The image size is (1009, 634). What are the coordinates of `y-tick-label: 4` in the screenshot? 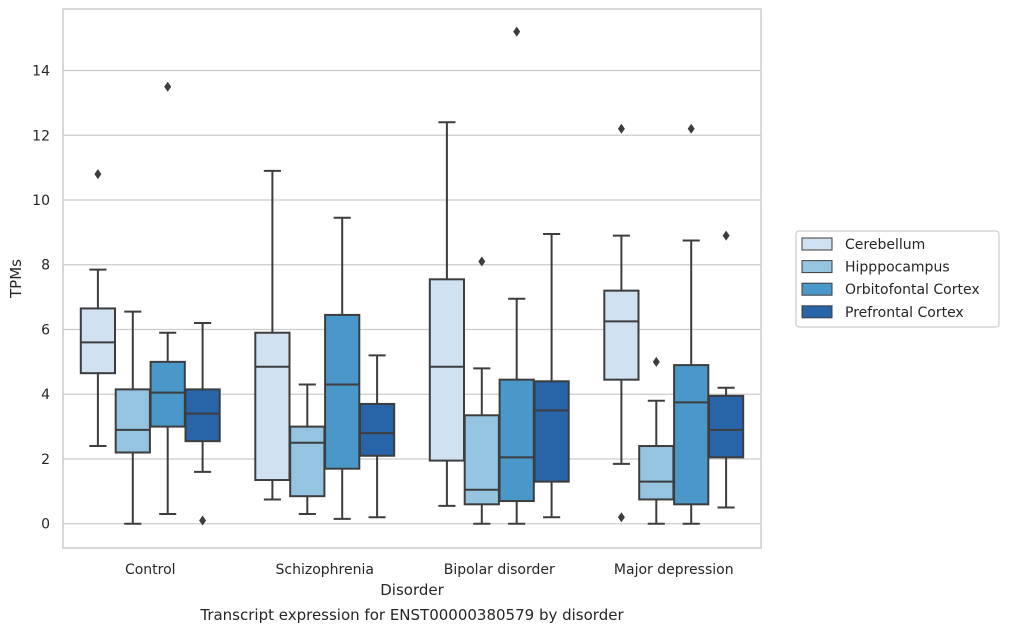 It's located at (45, 395).